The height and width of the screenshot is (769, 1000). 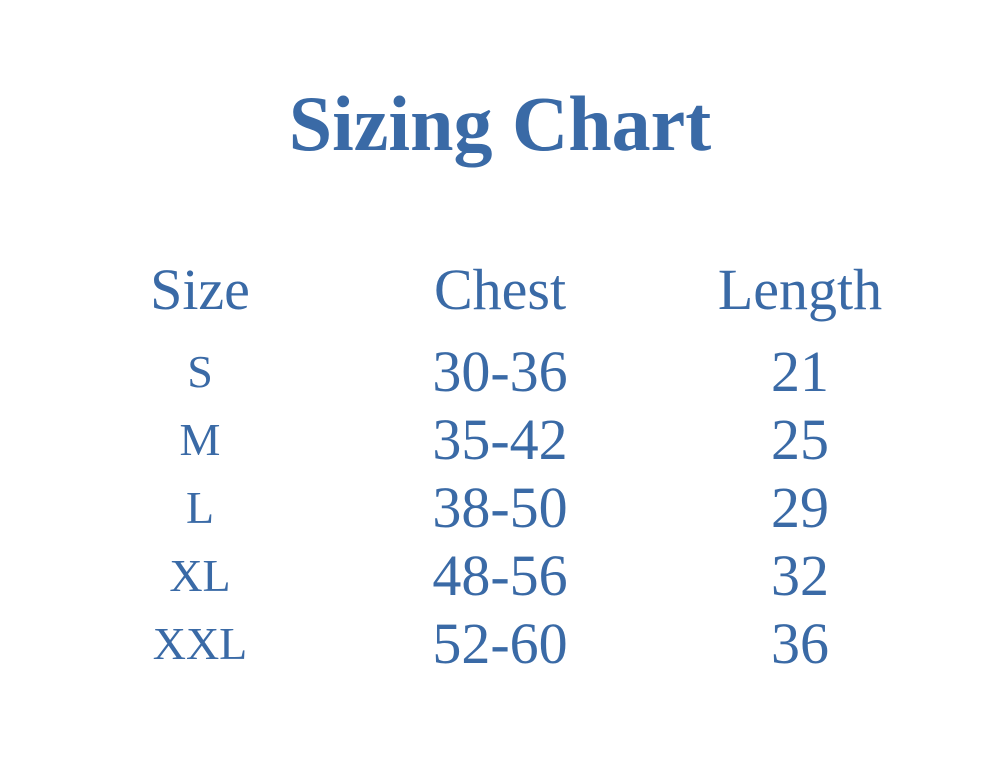 I want to click on table-cell-size: M, so click(x=200, y=439).